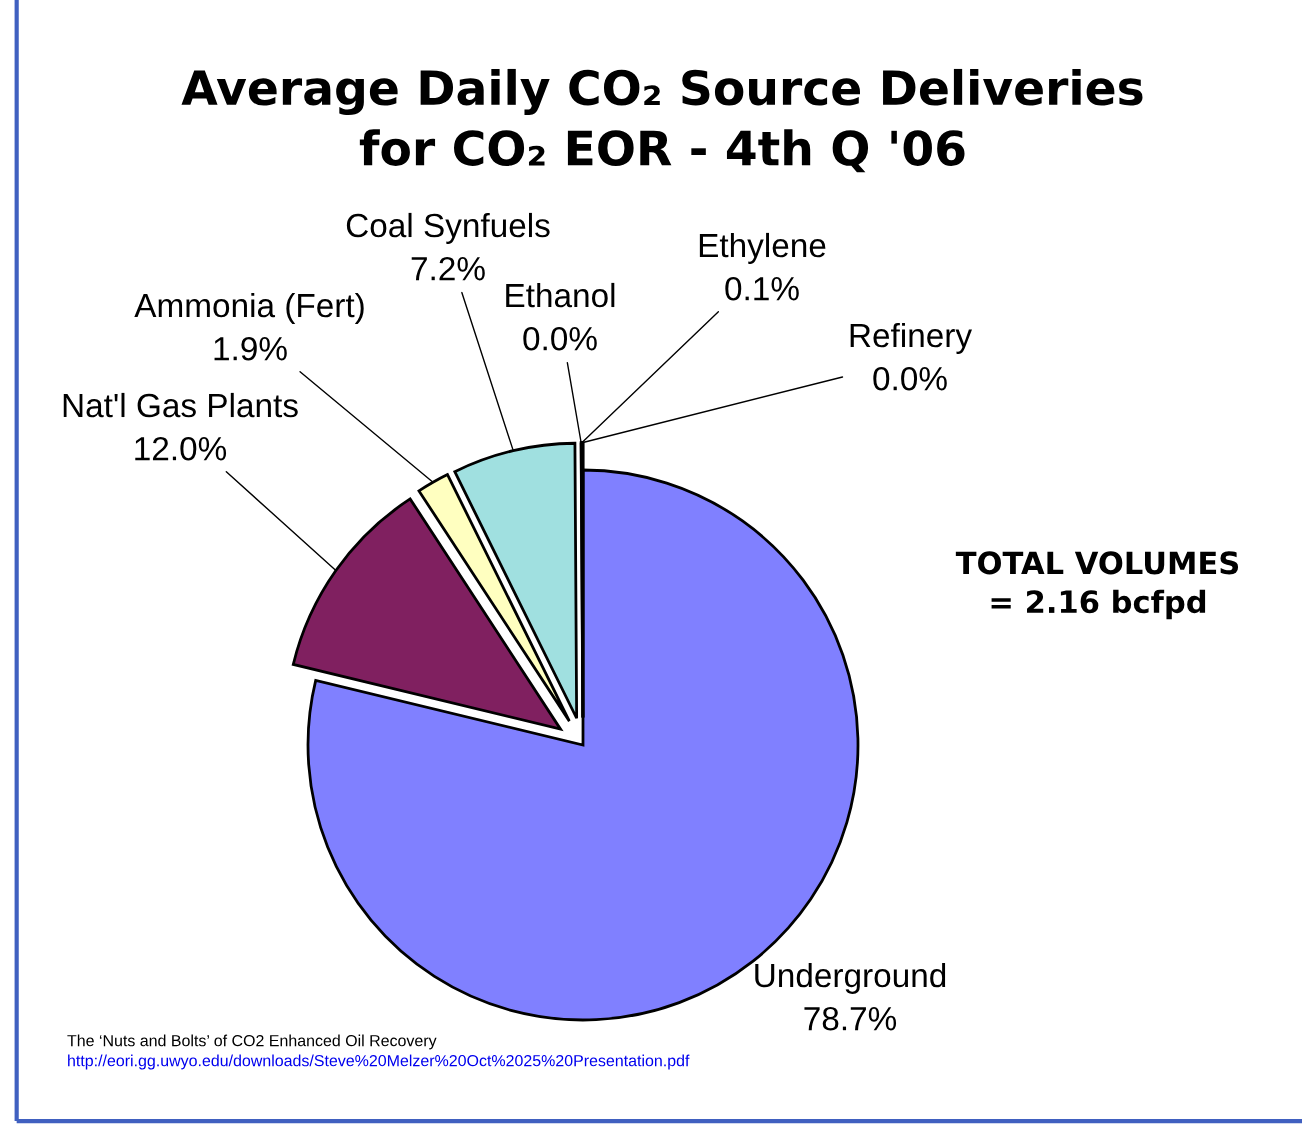 This screenshot has width=1302, height=1135. Describe the element at coordinates (662, 120) in the screenshot. I see `chart-title: Average Daily CO₂ Source Deliveries for CO₂ EOR - 4th Q '06` at that location.